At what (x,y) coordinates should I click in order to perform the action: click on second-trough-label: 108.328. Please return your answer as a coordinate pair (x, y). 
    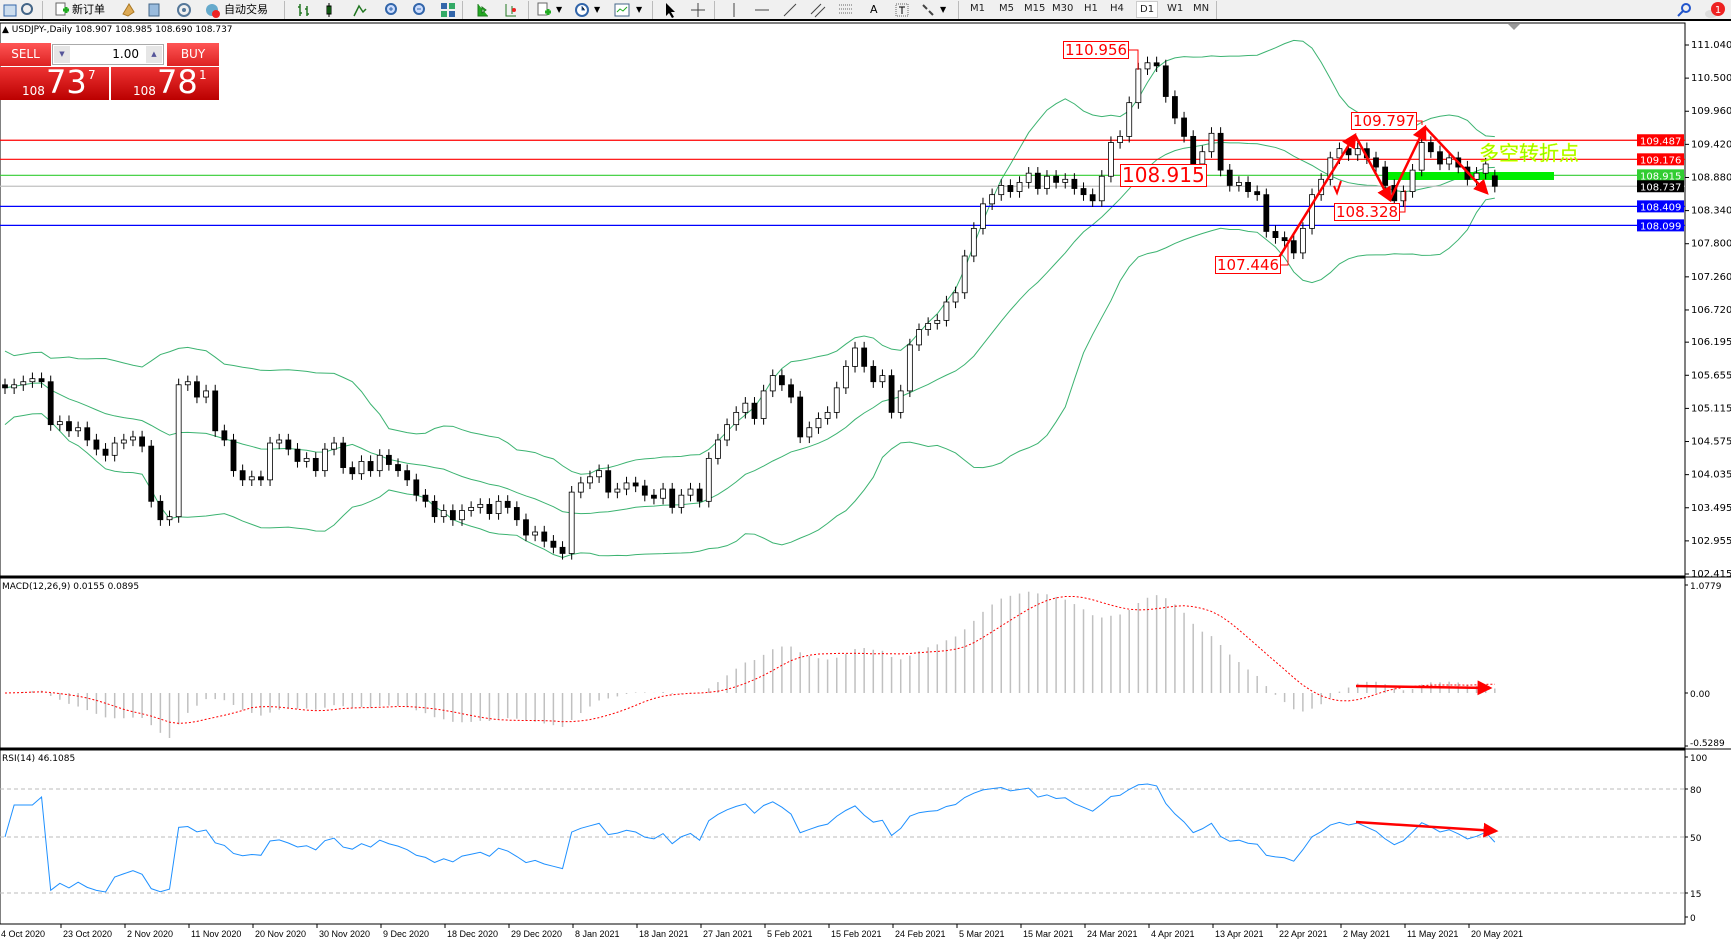
    Looking at the image, I should click on (1367, 212).